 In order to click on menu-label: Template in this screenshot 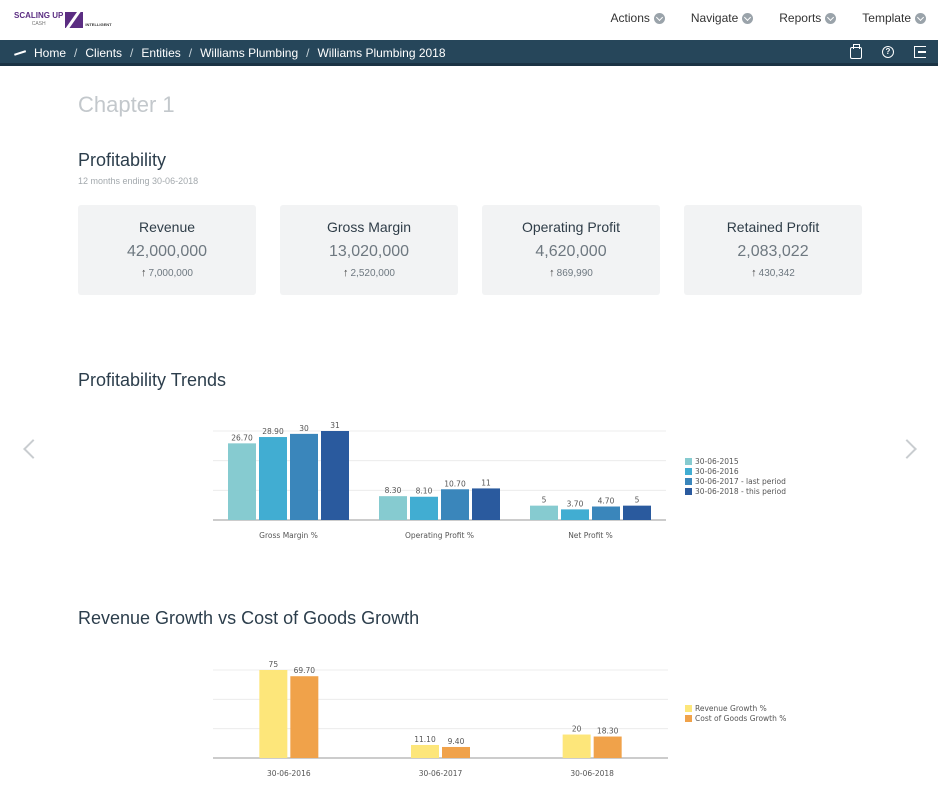, I will do `click(886, 18)`.